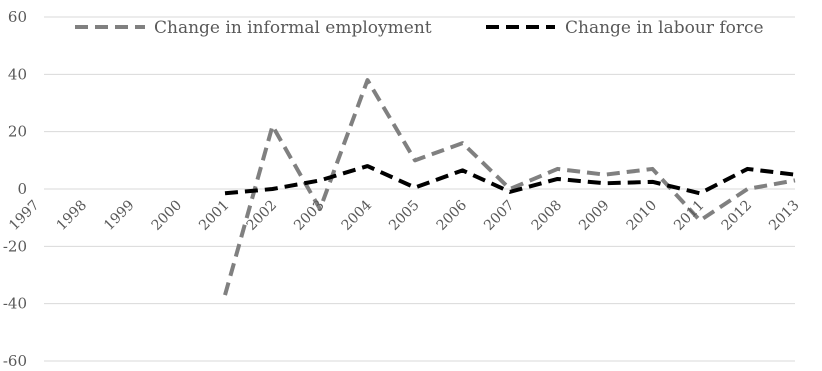 Image resolution: width=822 pixels, height=371 pixels. Describe the element at coordinates (167, 215) in the screenshot. I see `x-tick-label: 2000` at that location.